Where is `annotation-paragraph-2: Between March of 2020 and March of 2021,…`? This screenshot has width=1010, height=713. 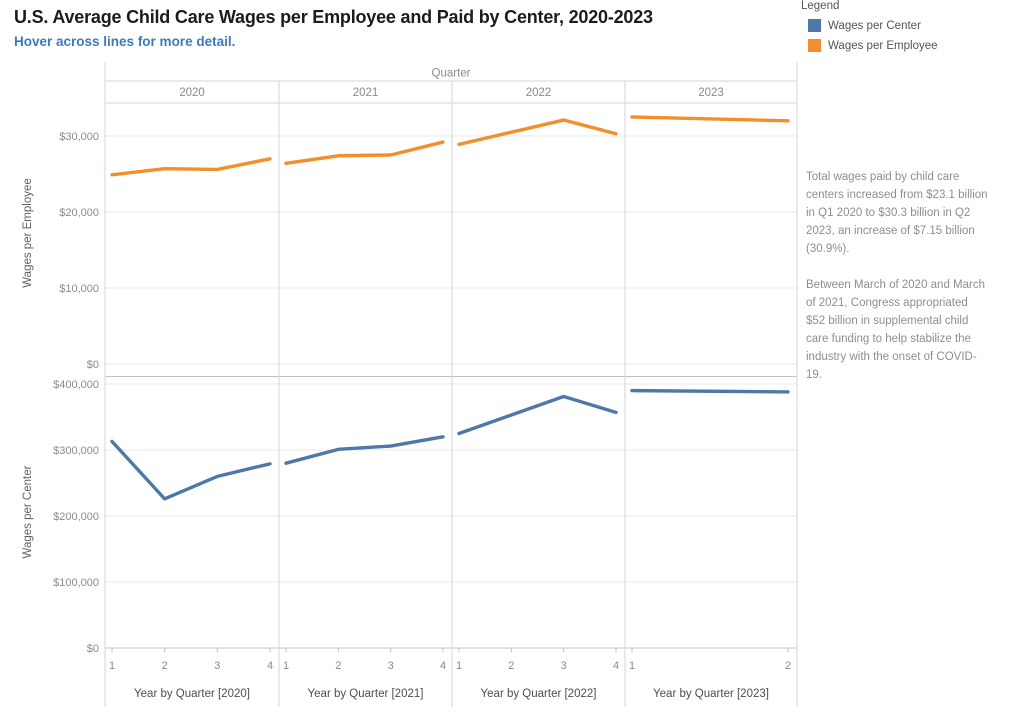 annotation-paragraph-2: Between March of 2020 and March of 2021,… is located at coordinates (895, 330).